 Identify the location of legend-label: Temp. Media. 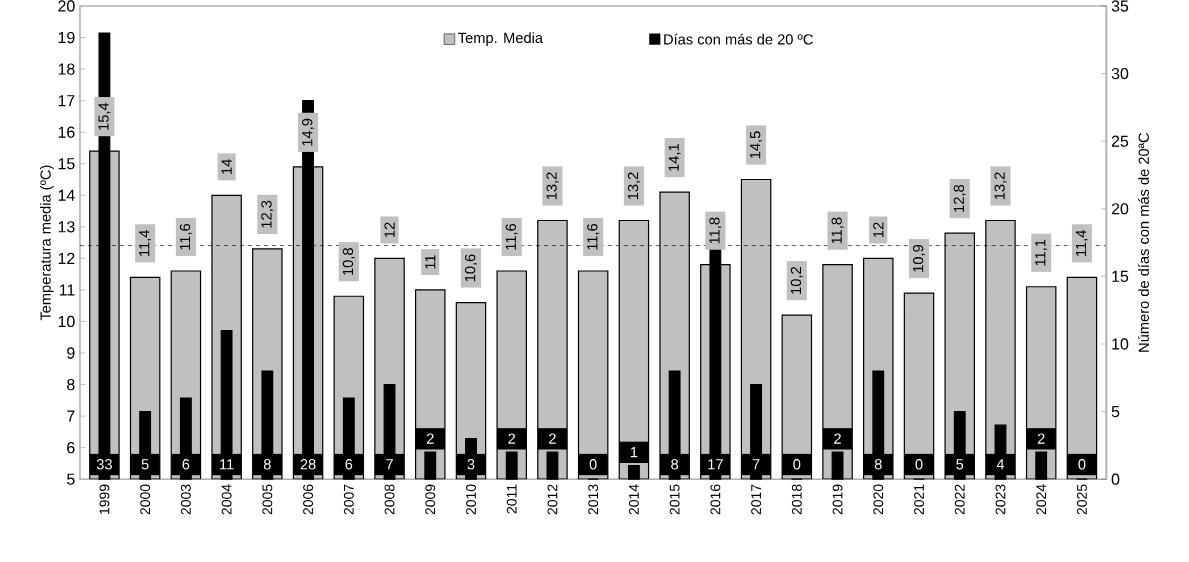
(501, 39).